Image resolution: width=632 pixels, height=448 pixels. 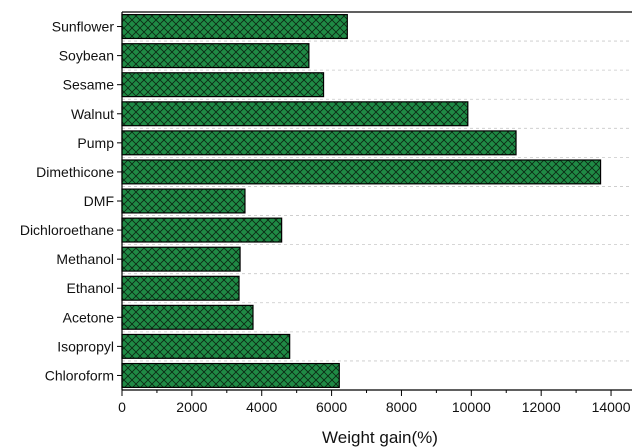 I want to click on x-tick-label: 6000, so click(x=331, y=407).